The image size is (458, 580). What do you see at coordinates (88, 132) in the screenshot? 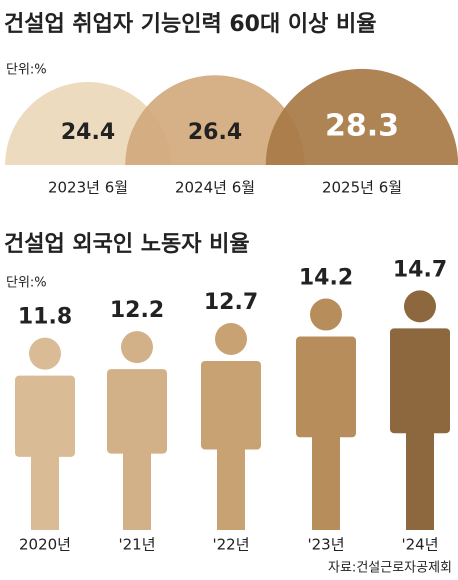
I see `value-label: 24.4` at bounding box center [88, 132].